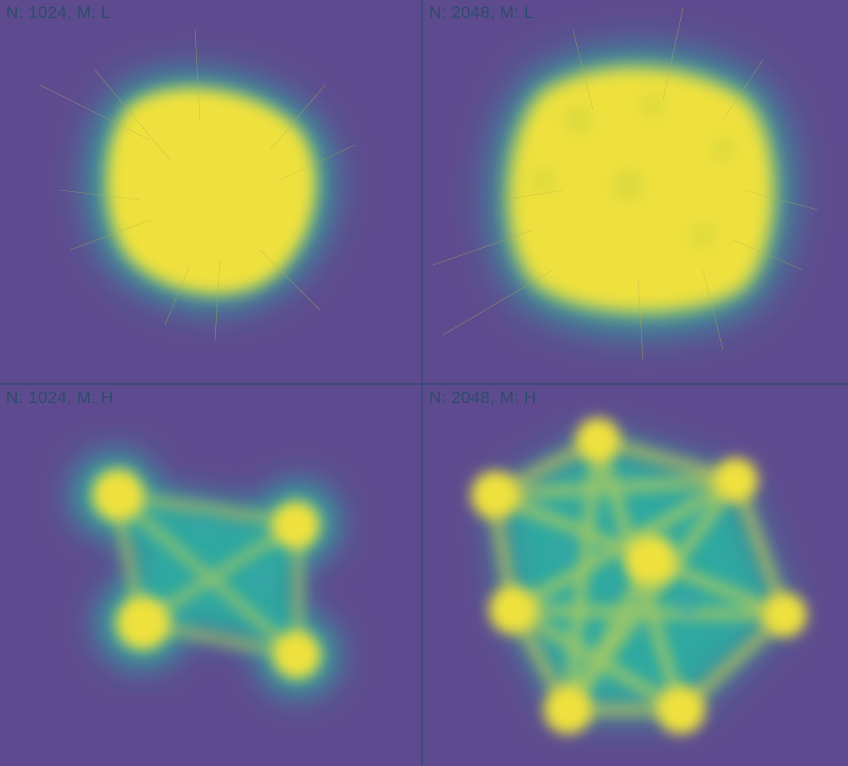 Image resolution: width=848 pixels, height=766 pixels. I want to click on density-hotspots, so click(633, 170).